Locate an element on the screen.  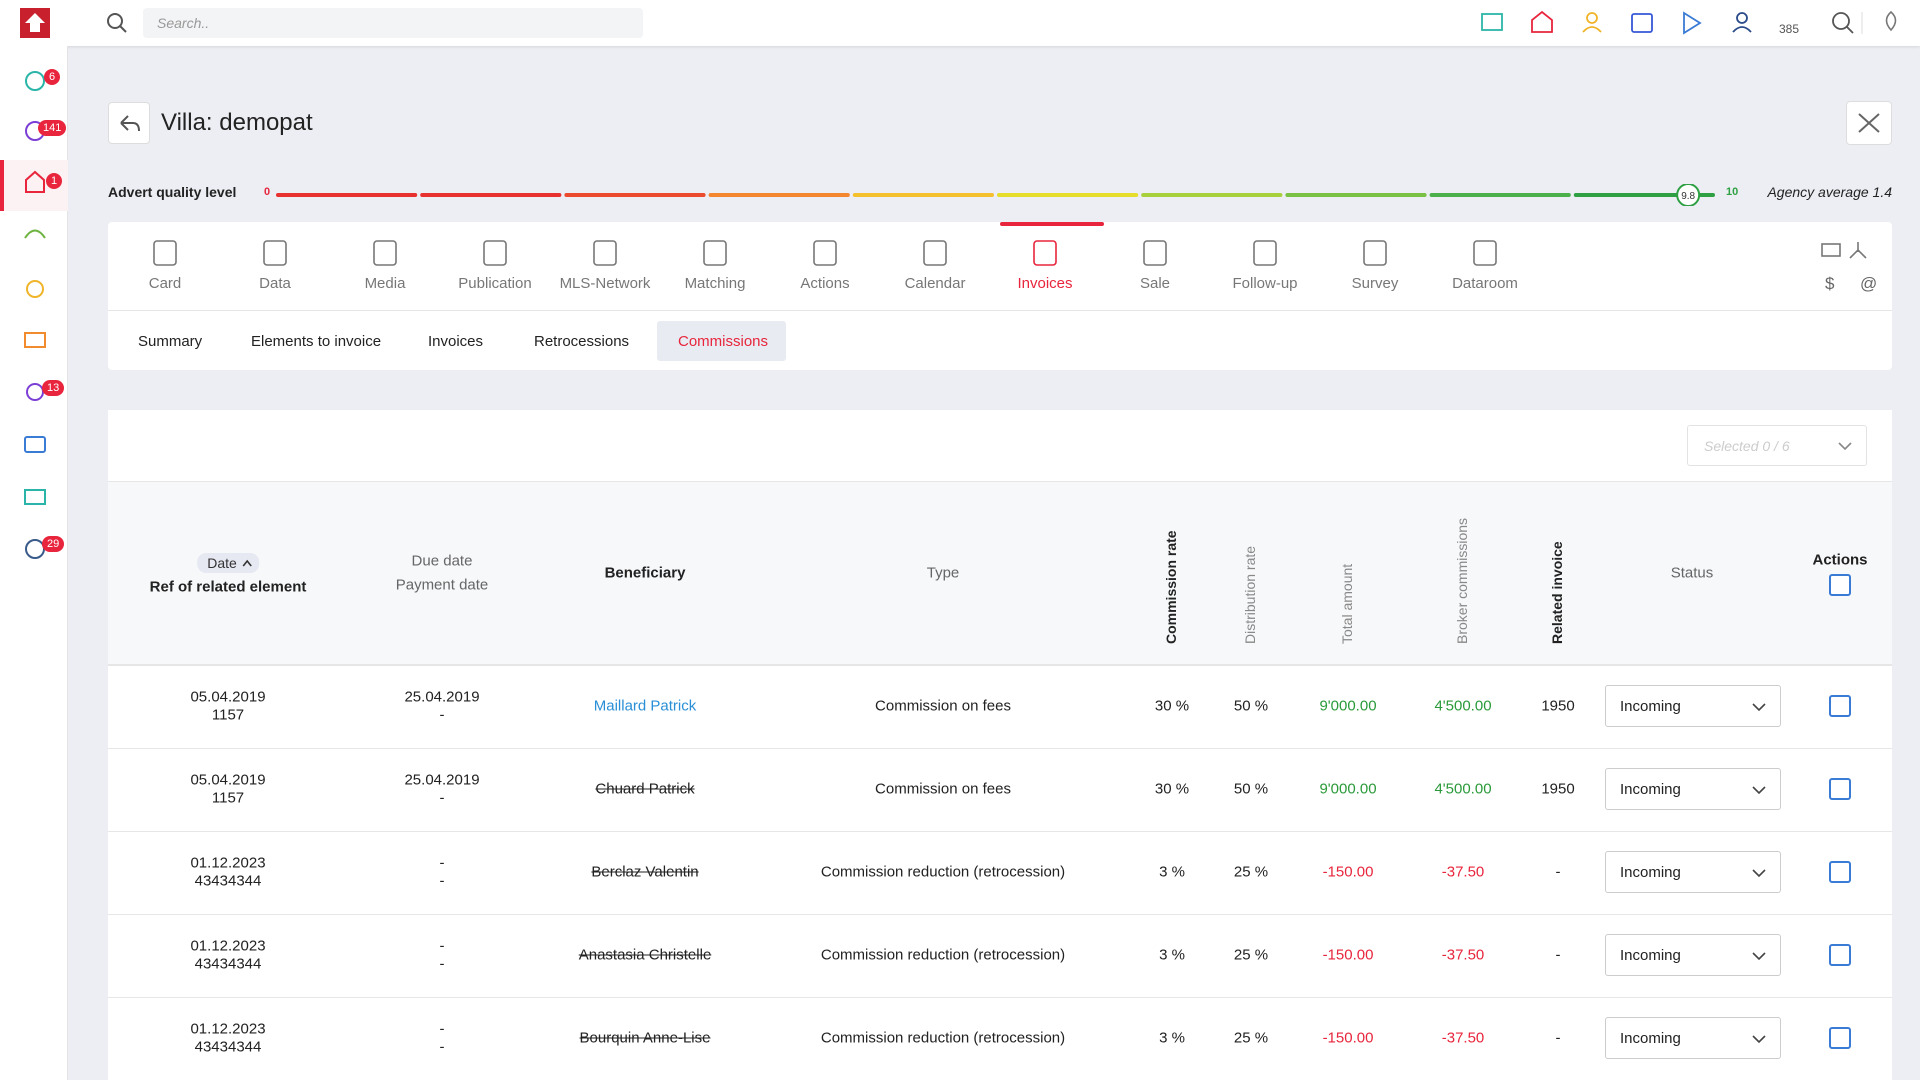
type: Commission on fees is located at coordinates (943, 706).